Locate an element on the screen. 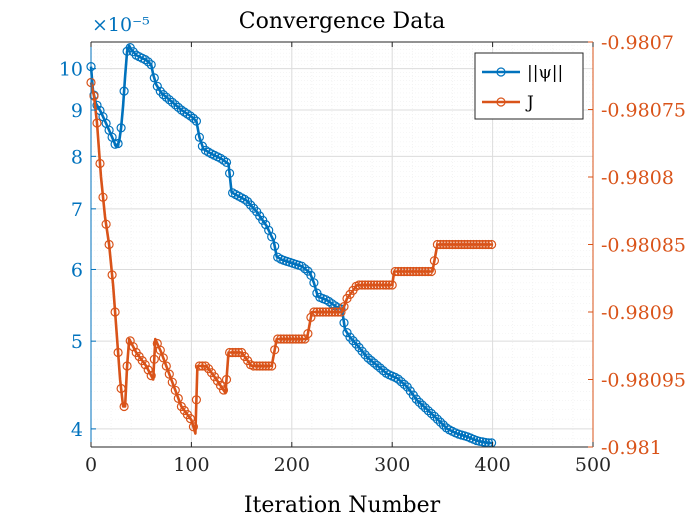  x-tick-label: 0 is located at coordinates (91, 465).